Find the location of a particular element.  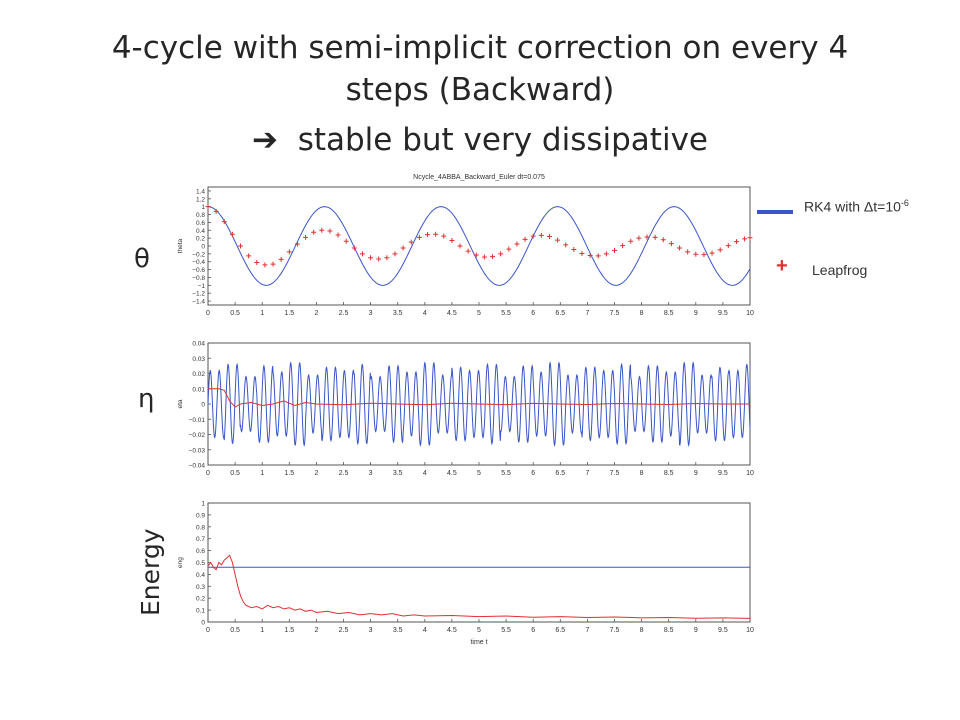

x-tick-label: 6.5 is located at coordinates (560, 630).